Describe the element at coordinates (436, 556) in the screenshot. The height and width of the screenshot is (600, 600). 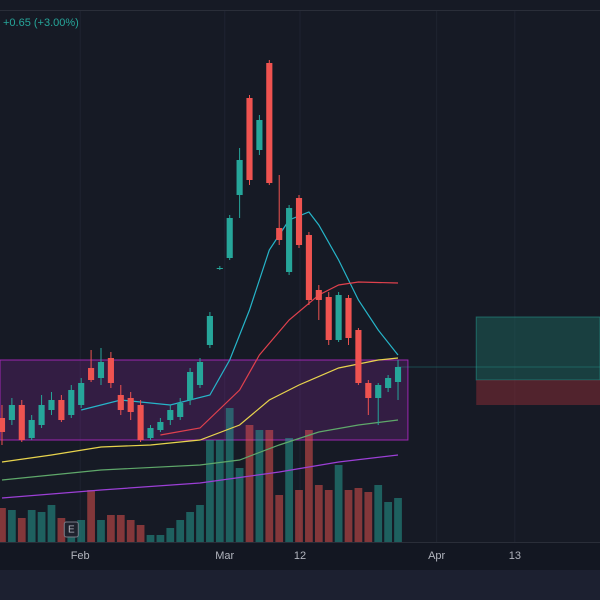
I see `x-tick-label: Apr` at that location.